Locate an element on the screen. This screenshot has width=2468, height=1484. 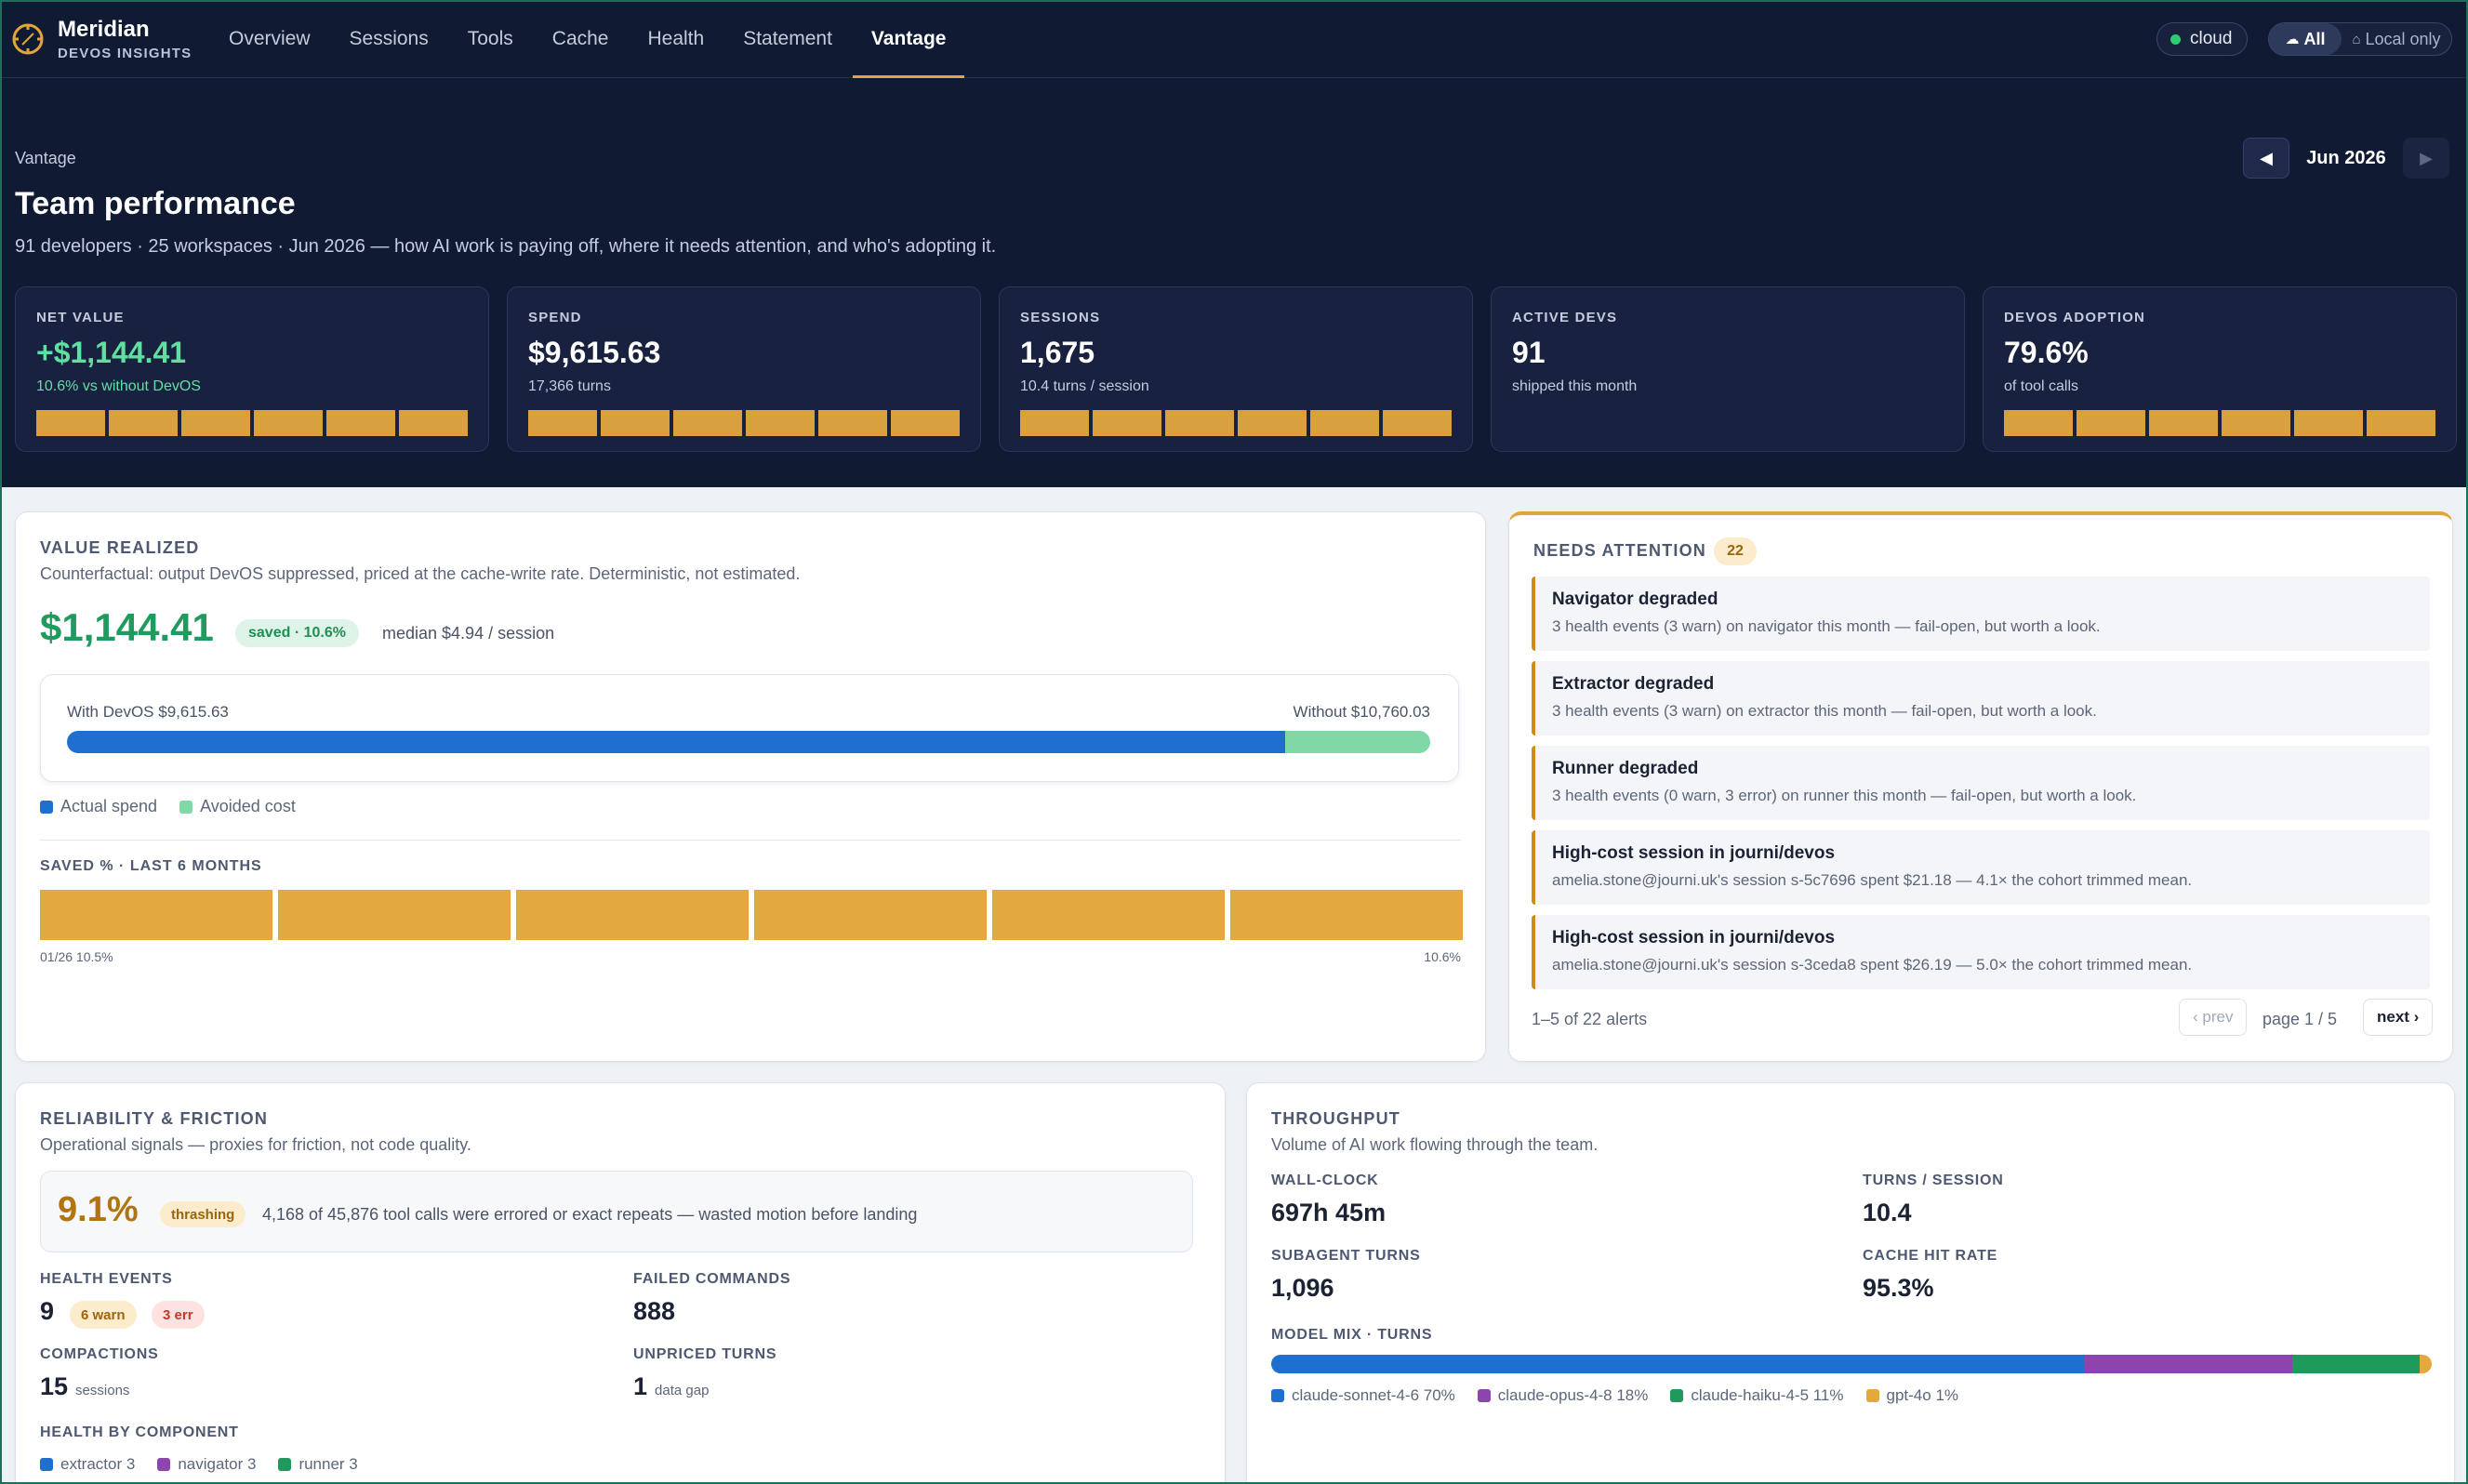
card-title: RELIABILITY & FRICTION is located at coordinates (154, 1118).